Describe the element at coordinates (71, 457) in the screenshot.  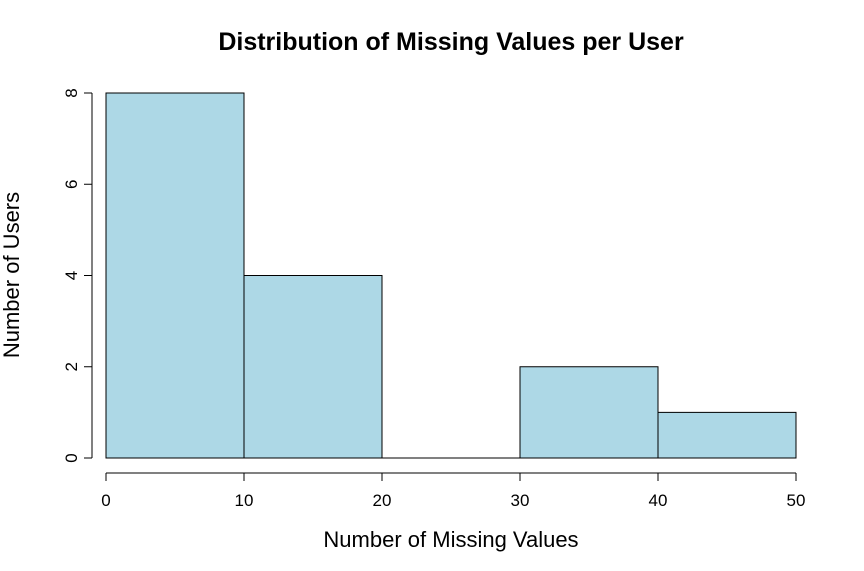
I see `y-tick-label: 0` at that location.